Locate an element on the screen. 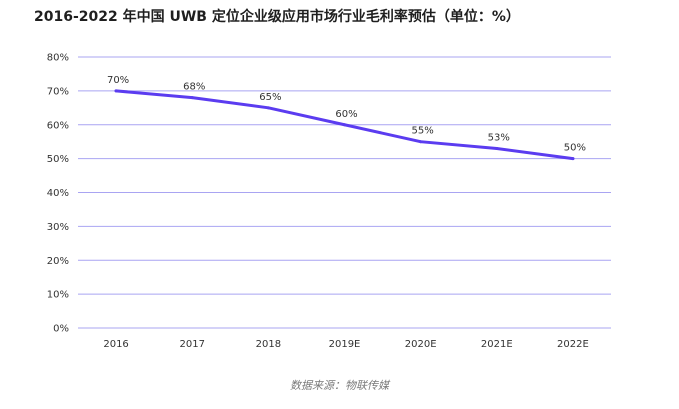 This screenshot has height=409, width=679. data-source-note: 数据来源：物联传媒 is located at coordinates (339, 385).